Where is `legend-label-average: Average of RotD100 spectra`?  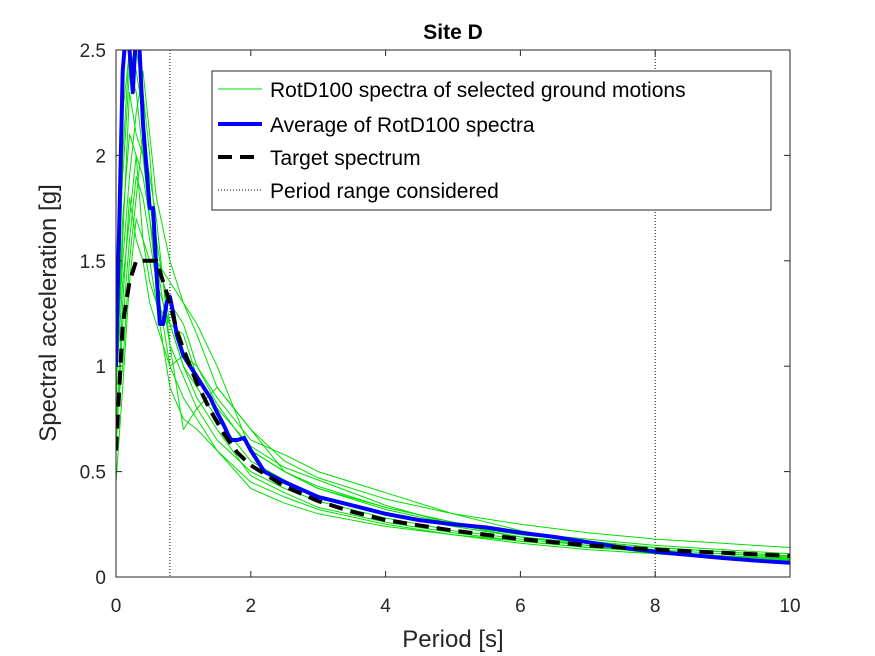 legend-label-average: Average of RotD100 spectra is located at coordinates (402, 125).